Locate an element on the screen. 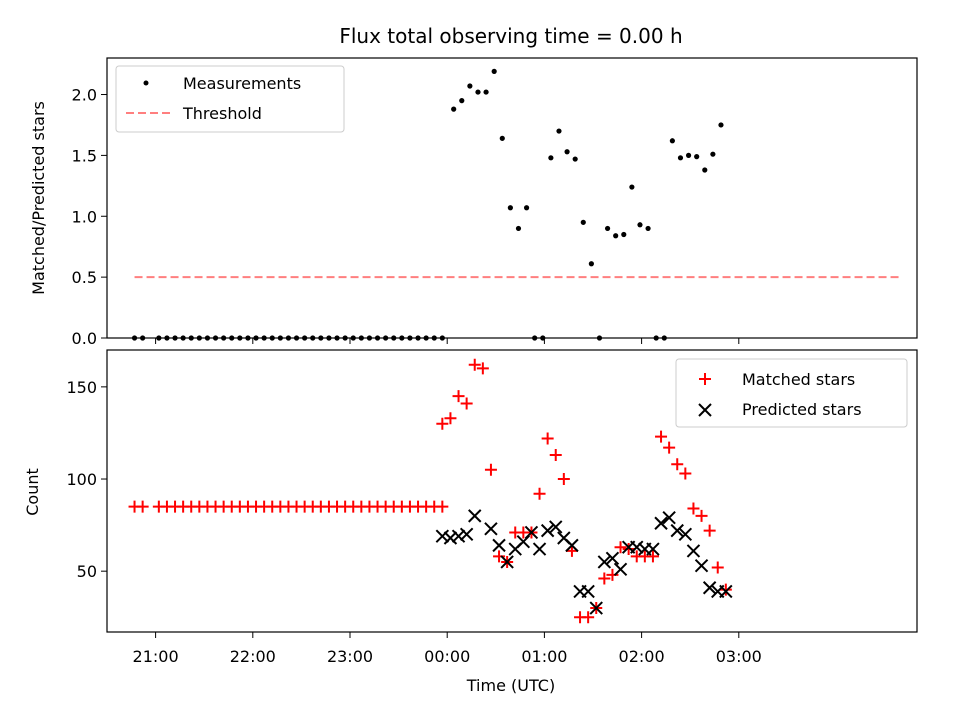  x-tick-label: 01:00 is located at coordinates (544, 656).